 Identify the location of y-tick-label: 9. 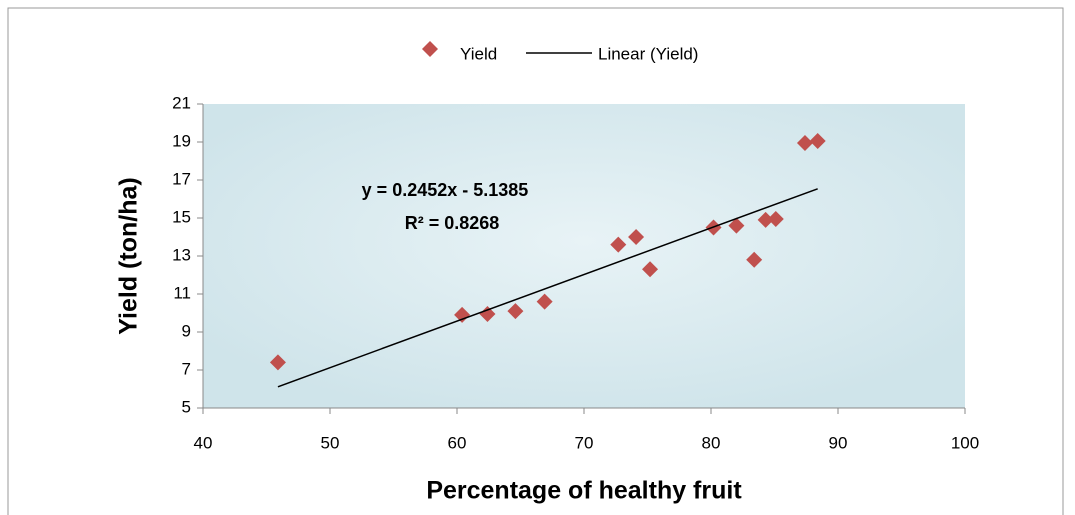
(186, 330).